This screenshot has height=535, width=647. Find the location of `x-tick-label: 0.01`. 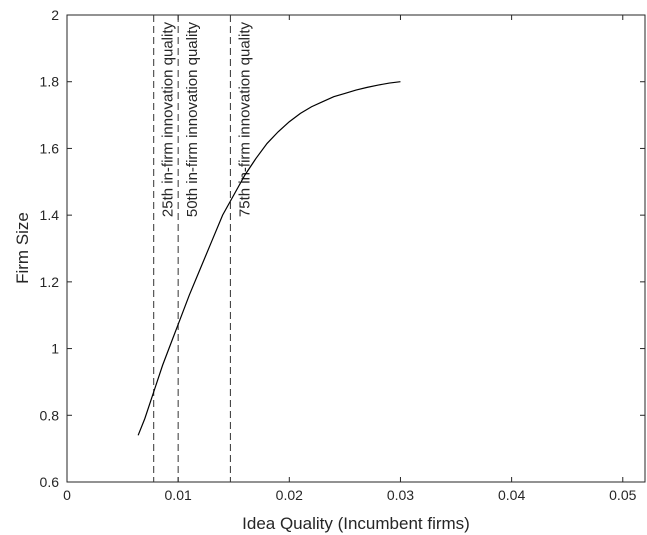

x-tick-label: 0.01 is located at coordinates (178, 495).